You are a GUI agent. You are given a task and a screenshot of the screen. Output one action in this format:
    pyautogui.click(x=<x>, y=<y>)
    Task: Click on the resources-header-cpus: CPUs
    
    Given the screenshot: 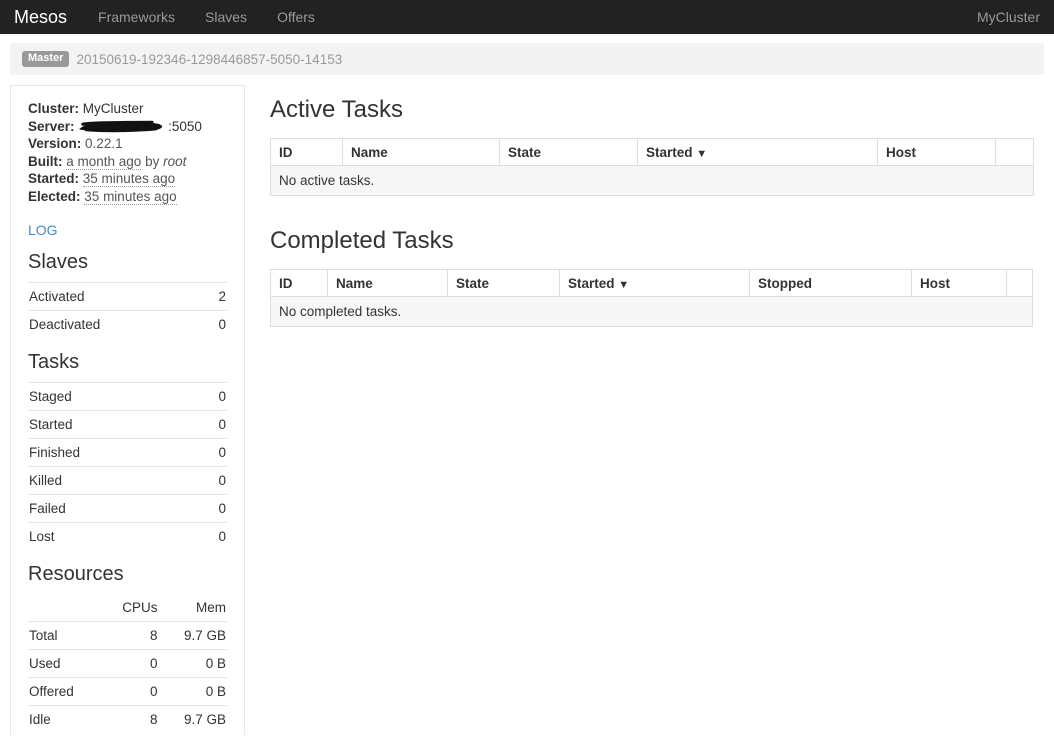 What is the action you would take?
    pyautogui.click(x=140, y=607)
    